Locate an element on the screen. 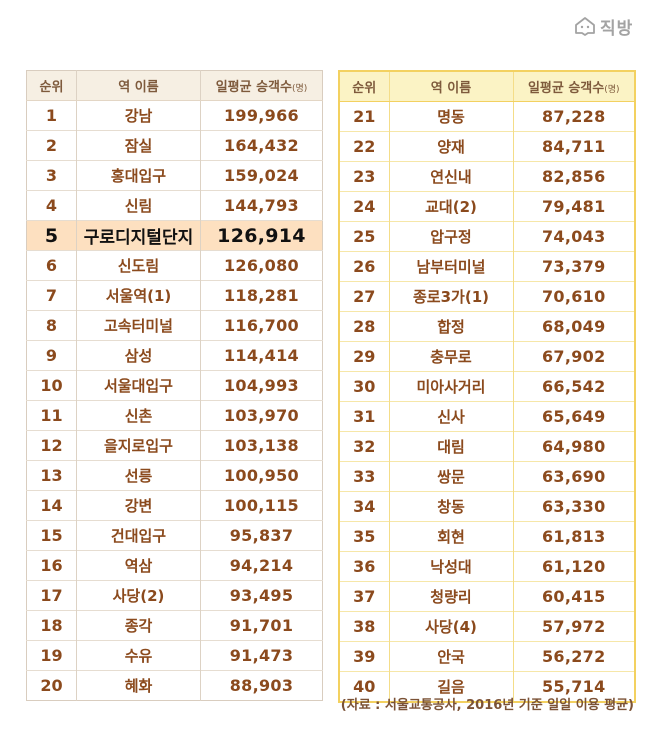  count-cell: 61,120 is located at coordinates (573, 566).